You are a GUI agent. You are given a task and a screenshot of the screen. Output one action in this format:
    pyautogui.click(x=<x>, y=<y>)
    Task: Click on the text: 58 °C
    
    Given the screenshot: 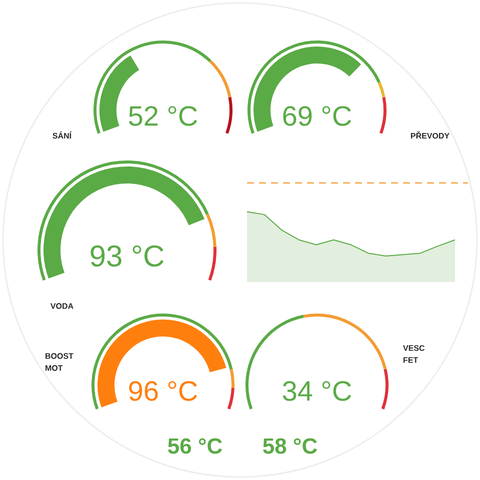 What is the action you would take?
    pyautogui.click(x=290, y=446)
    